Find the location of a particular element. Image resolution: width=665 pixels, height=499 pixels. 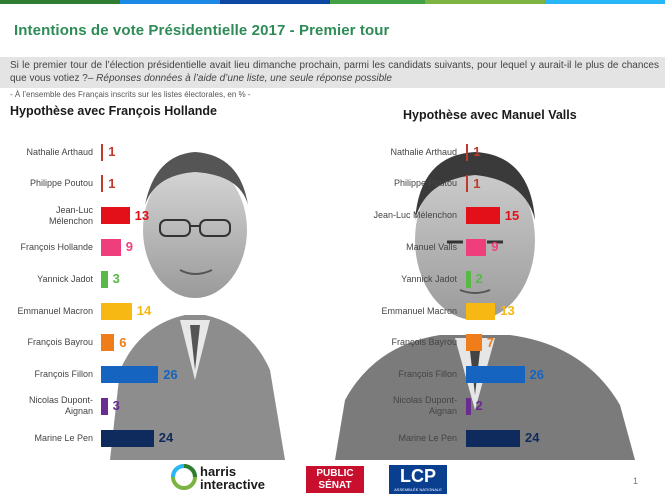

chart-title-valls: Hypothèse avec Manuel Valls is located at coordinates (490, 115).